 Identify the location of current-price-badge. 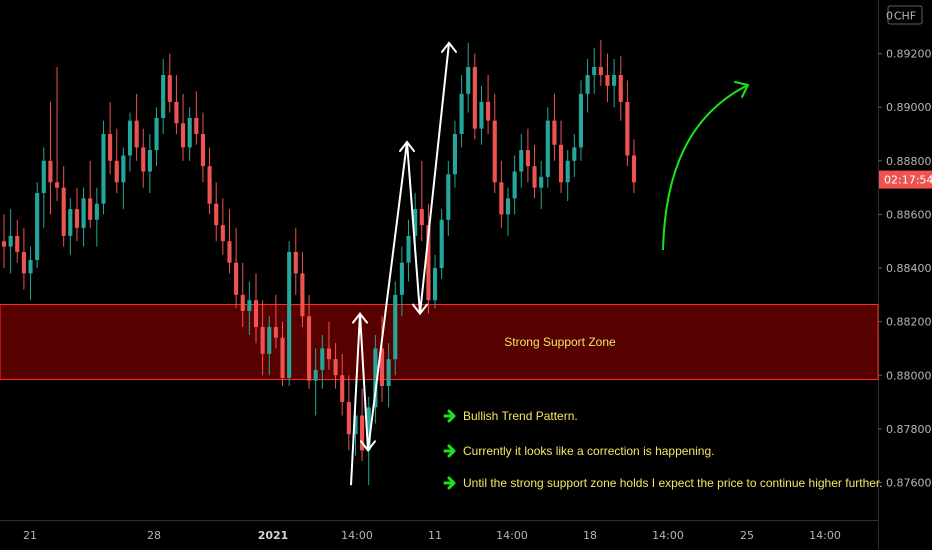
(905, 179).